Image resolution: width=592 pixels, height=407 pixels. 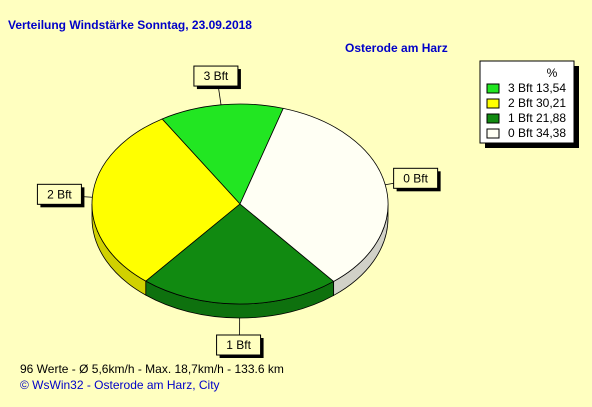 I want to click on legend-label: 3 Bft, so click(x=520, y=88).